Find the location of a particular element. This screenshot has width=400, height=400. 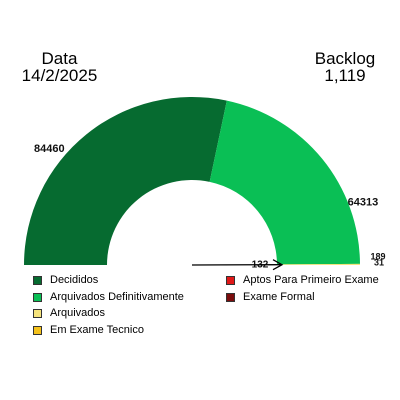

legend-label: Arquivados is located at coordinates (78, 313).